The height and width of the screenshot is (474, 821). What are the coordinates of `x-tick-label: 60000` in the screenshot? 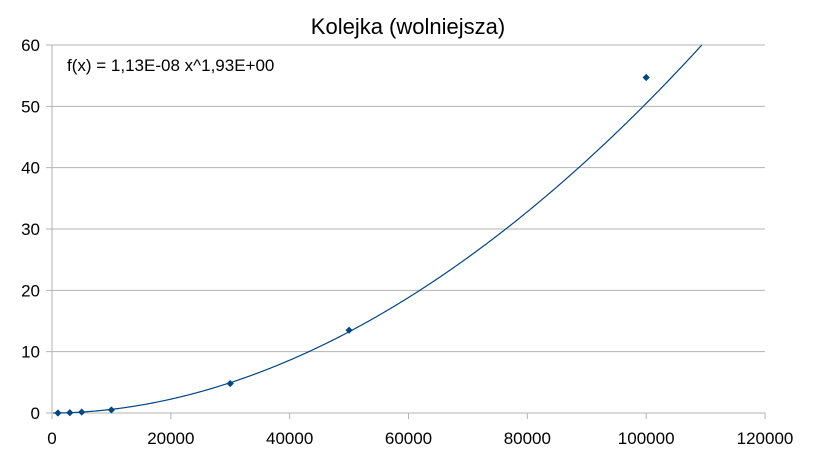 It's located at (408, 438).